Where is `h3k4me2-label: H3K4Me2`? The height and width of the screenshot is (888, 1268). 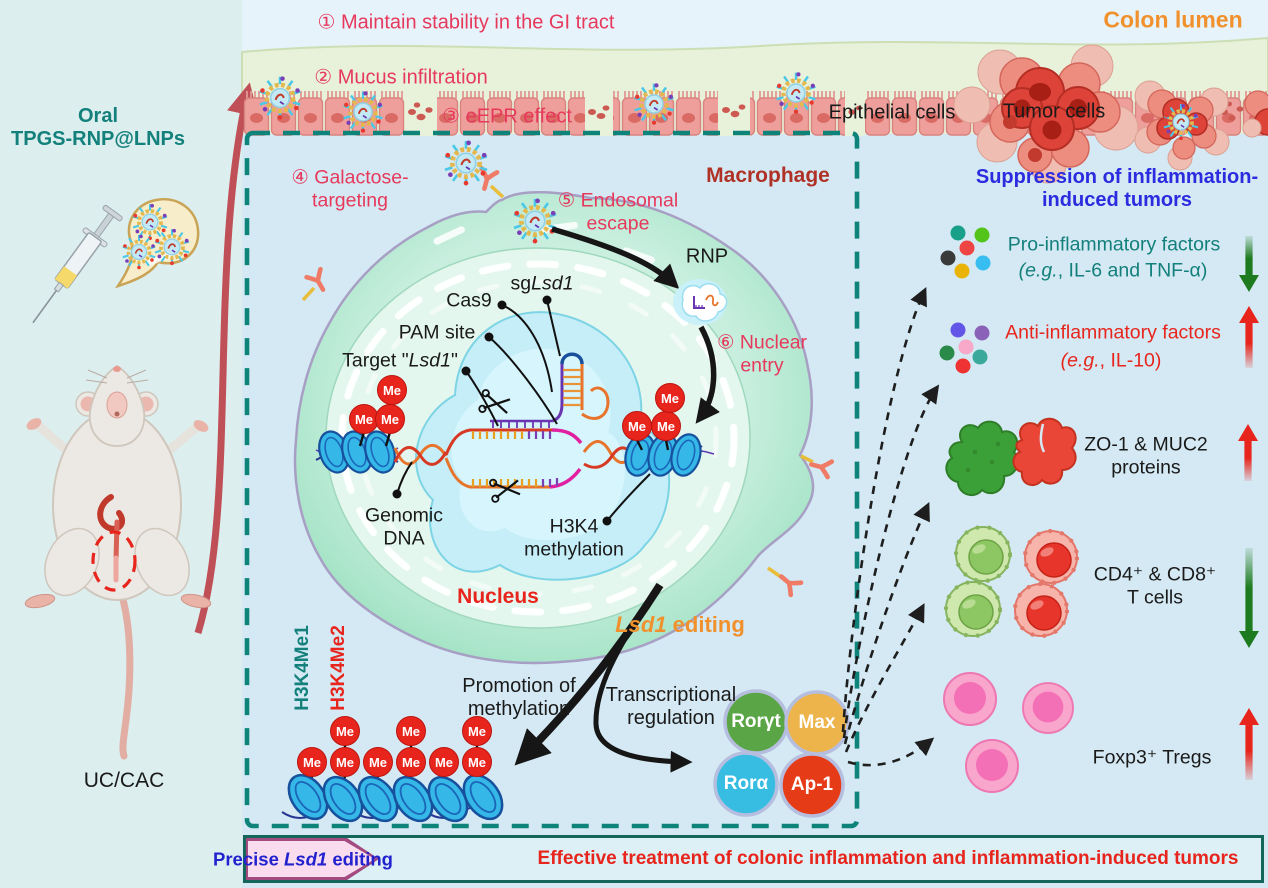 h3k4me2-label: H3K4Me2 is located at coordinates (338, 668).